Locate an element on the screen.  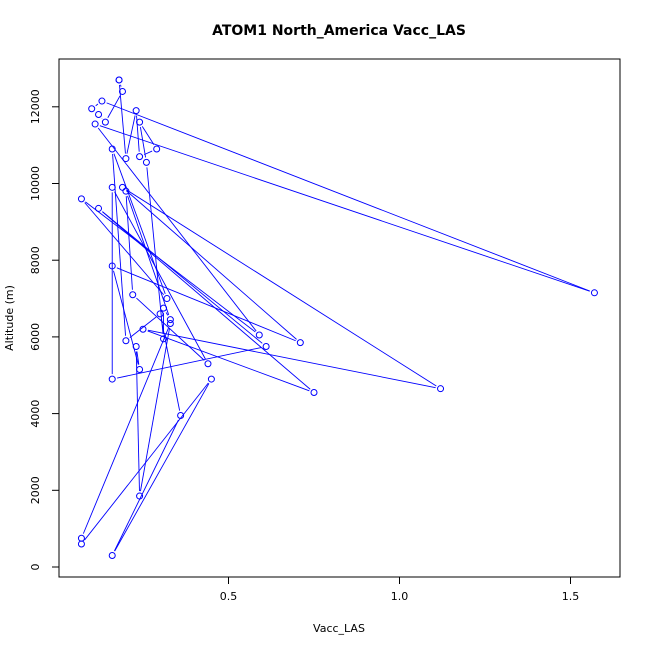
y-tick-label: 8000 is located at coordinates (35, 260).